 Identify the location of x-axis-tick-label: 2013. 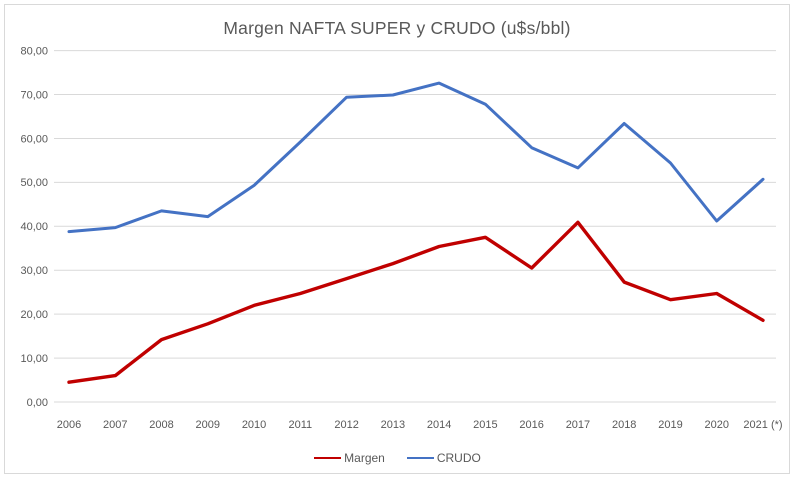
(393, 425).